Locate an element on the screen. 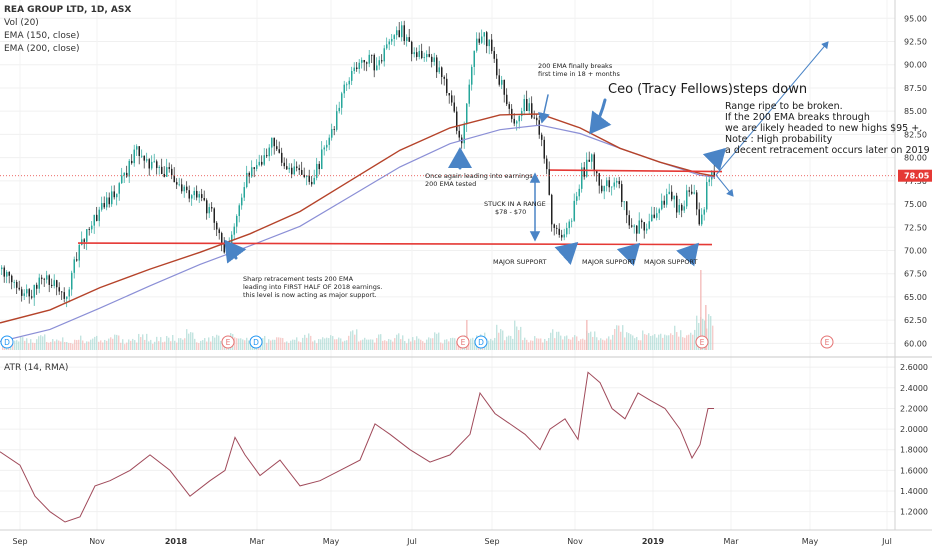 The height and width of the screenshot is (550, 932). range-resistance-line is located at coordinates (636, 171).